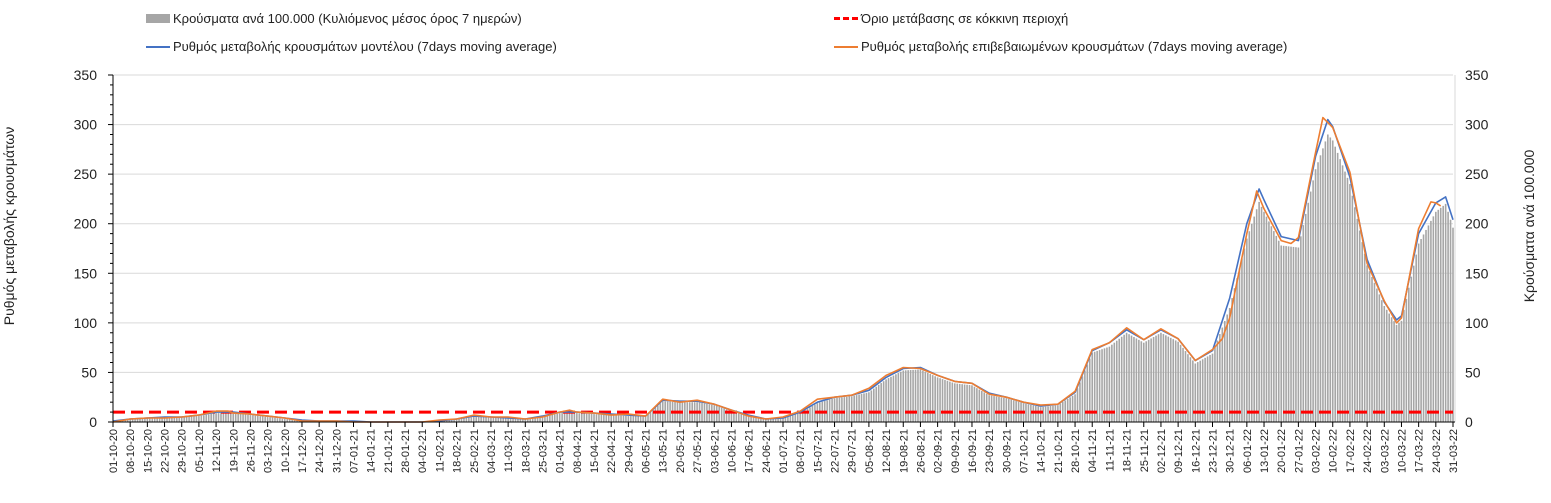 The image size is (1551, 503). I want to click on legend-label-threshold: Όριο μετάβασης σε κόκκινη περιοχή, so click(965, 18).